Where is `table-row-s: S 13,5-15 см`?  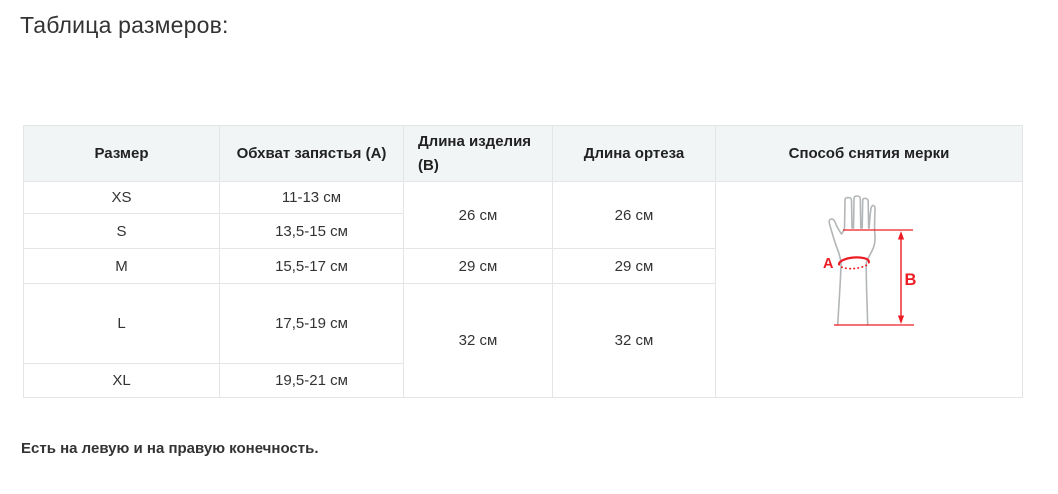
table-row-s: S 13,5-15 см is located at coordinates (523, 231).